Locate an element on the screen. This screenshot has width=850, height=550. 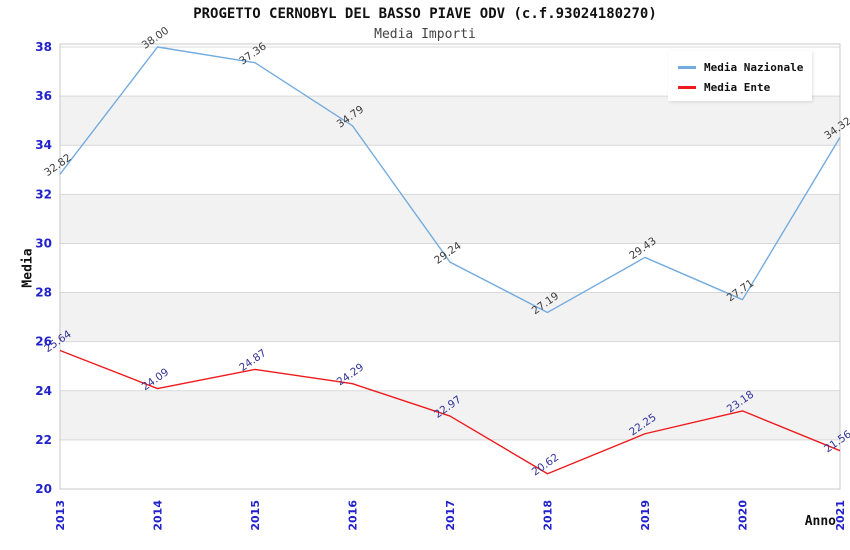
legend-item-media-nazionale: Media Nazionale is located at coordinates (745, 67).